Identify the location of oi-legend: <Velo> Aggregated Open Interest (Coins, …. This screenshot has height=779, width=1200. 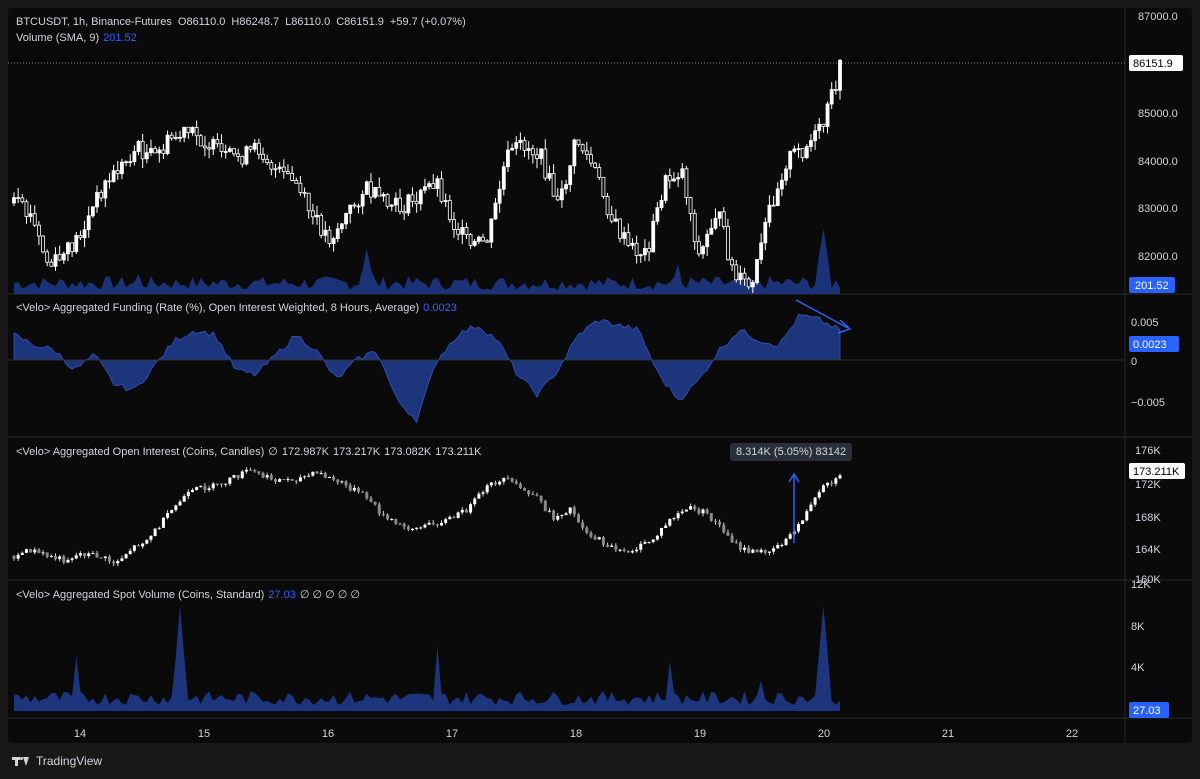
(249, 452).